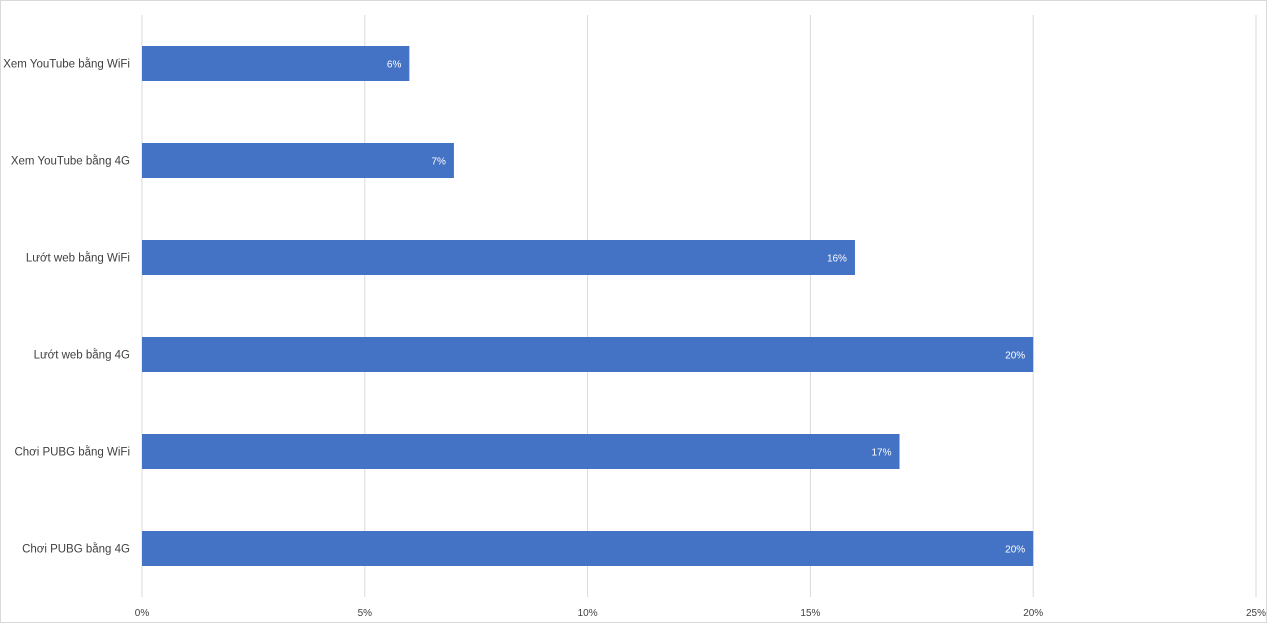 The image size is (1267, 624). What do you see at coordinates (837, 259) in the screenshot?
I see `data-label: 16%` at bounding box center [837, 259].